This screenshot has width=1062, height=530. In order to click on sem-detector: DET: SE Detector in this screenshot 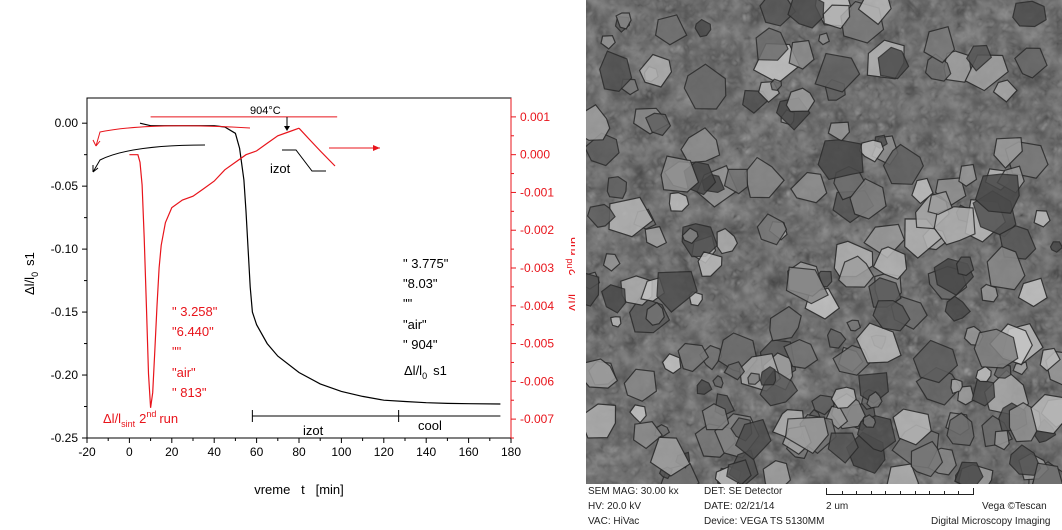, I will do `click(743, 491)`.